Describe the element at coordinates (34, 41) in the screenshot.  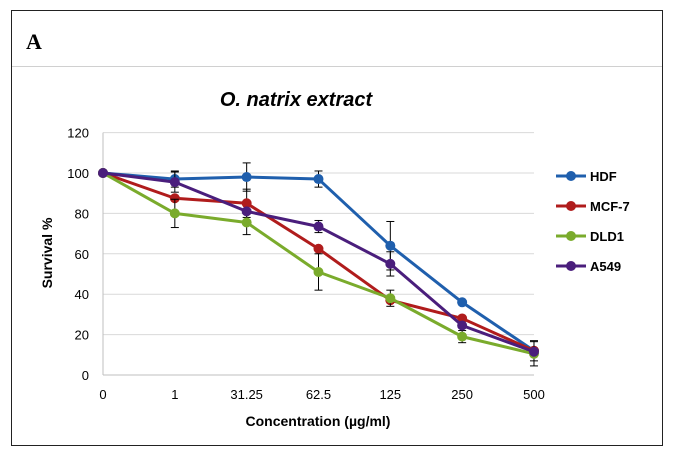
I see `panel-label: A` at that location.